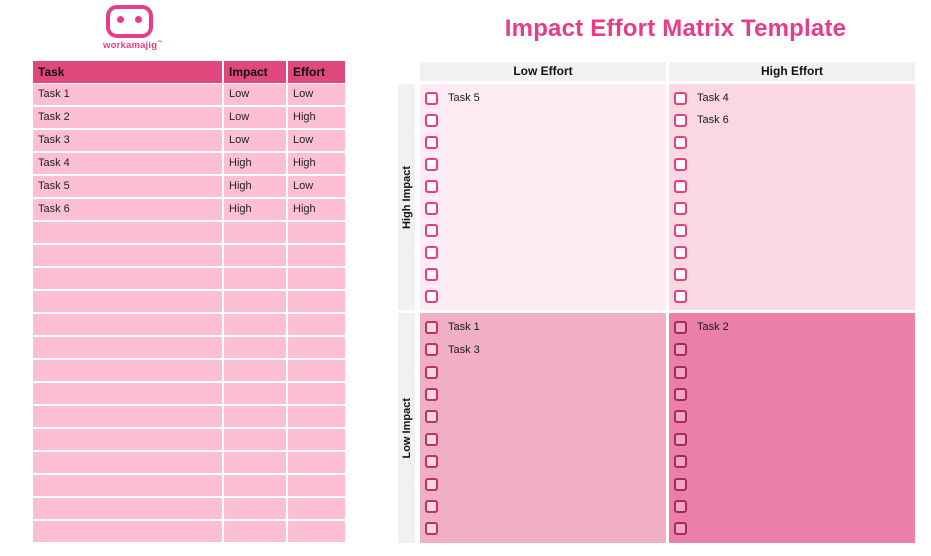 The width and height of the screenshot is (931, 556). Describe the element at coordinates (127, 209) in the screenshot. I see `table-cell-task: Task 6` at that location.